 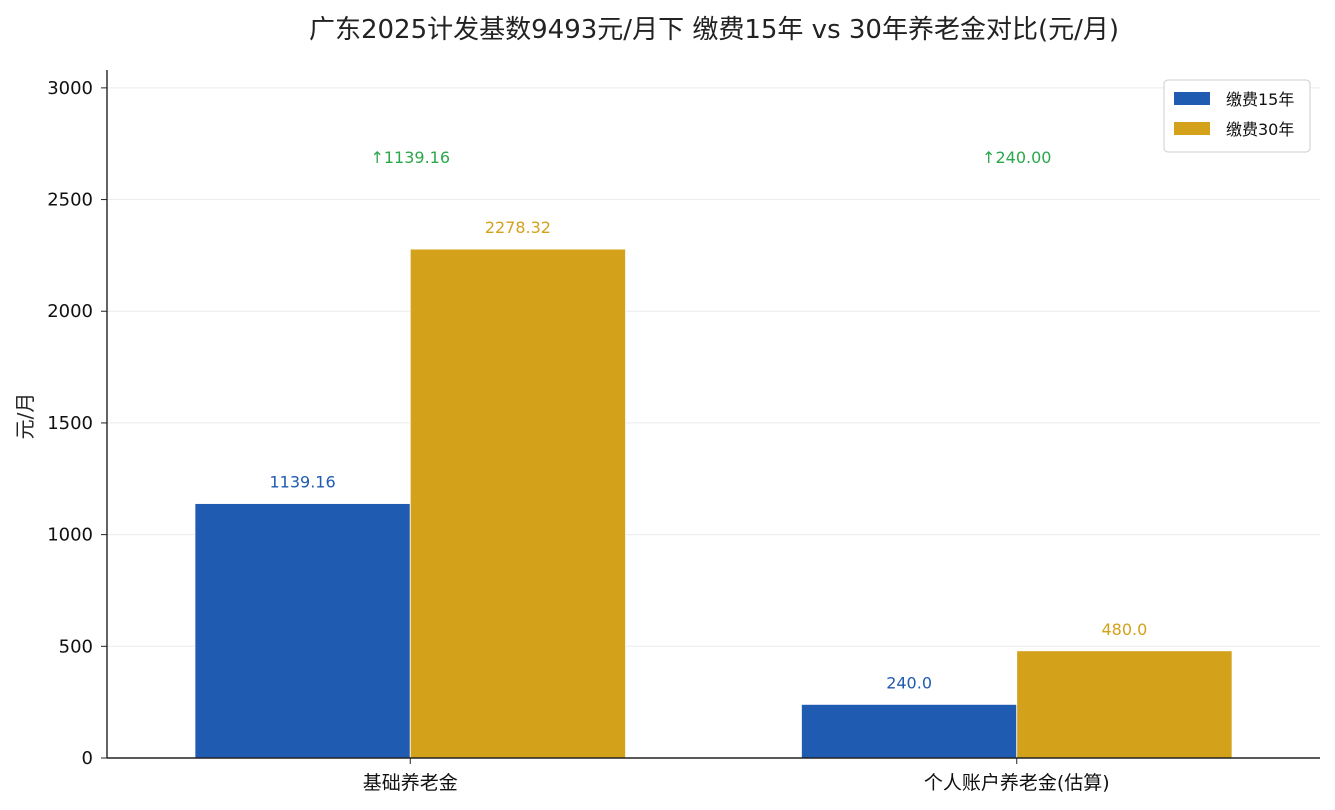 What do you see at coordinates (410, 783) in the screenshot?
I see `x-tick-label: 基础养老金` at bounding box center [410, 783].